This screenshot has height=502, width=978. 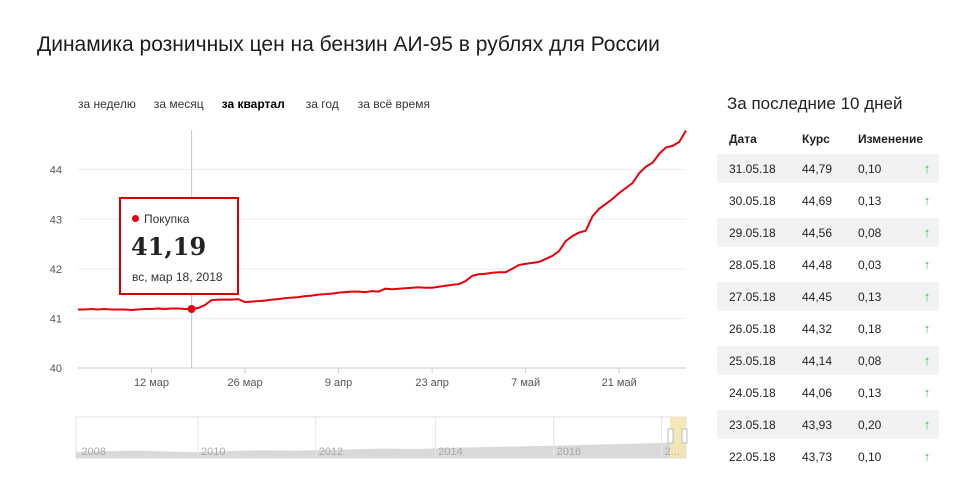 What do you see at coordinates (817, 264) in the screenshot?
I see `row-rate: 44,48` at bounding box center [817, 264].